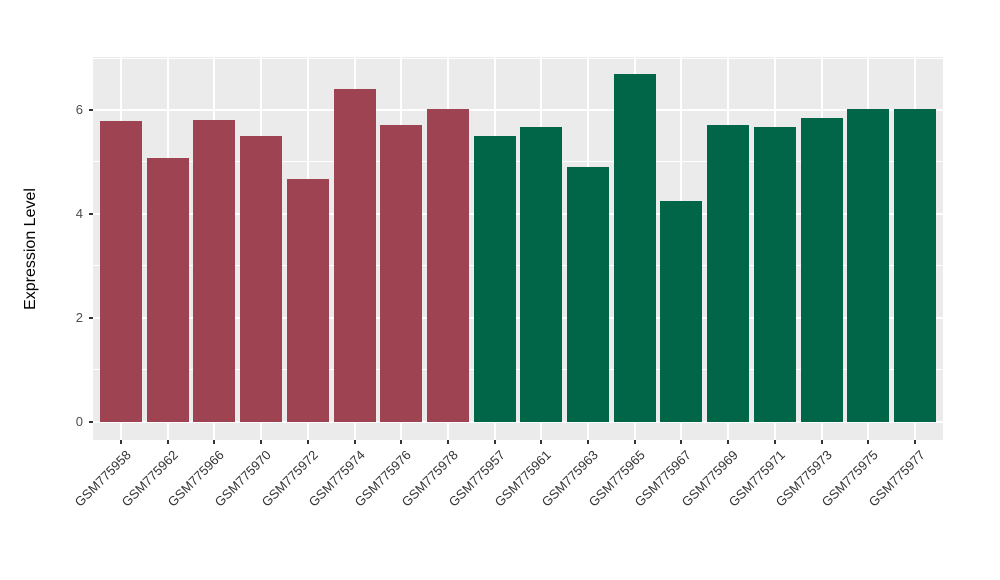 The width and height of the screenshot is (1000, 580). What do you see at coordinates (79, 109) in the screenshot?
I see `y-axis-tick-label: 6` at bounding box center [79, 109].